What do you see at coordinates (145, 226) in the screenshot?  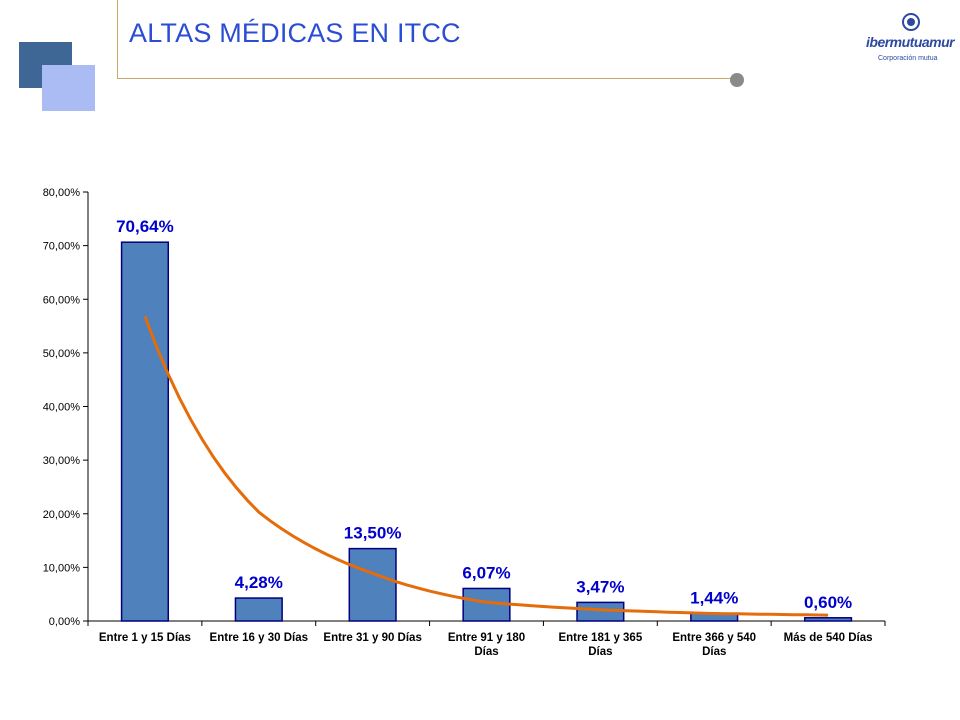 I see `data-label: 70,64%` at bounding box center [145, 226].